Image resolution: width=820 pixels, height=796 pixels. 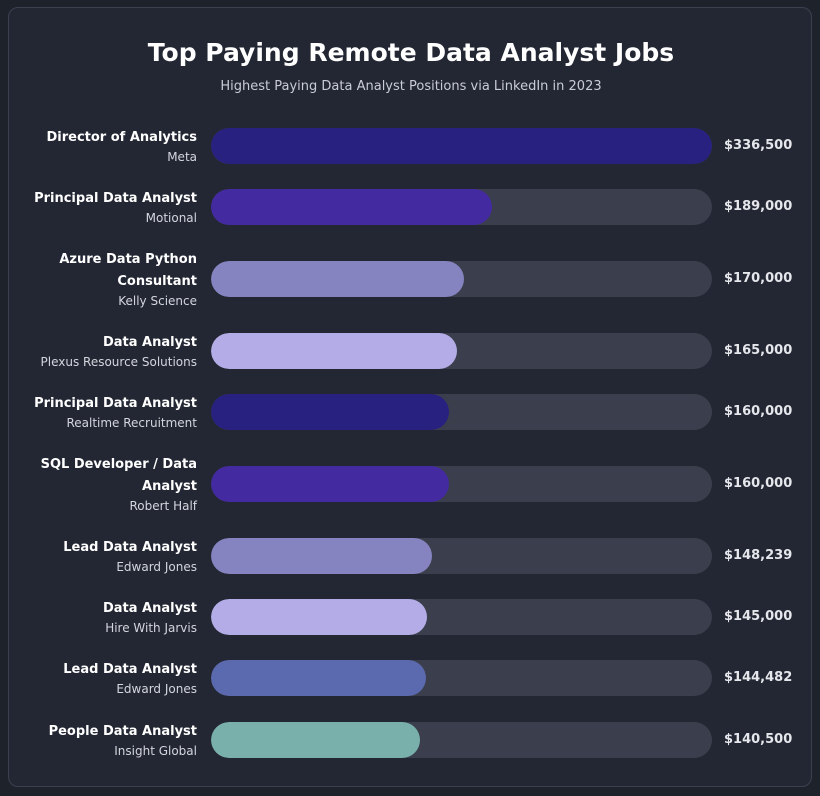 What do you see at coordinates (758, 145) in the screenshot?
I see `value-label: $336,500` at bounding box center [758, 145].